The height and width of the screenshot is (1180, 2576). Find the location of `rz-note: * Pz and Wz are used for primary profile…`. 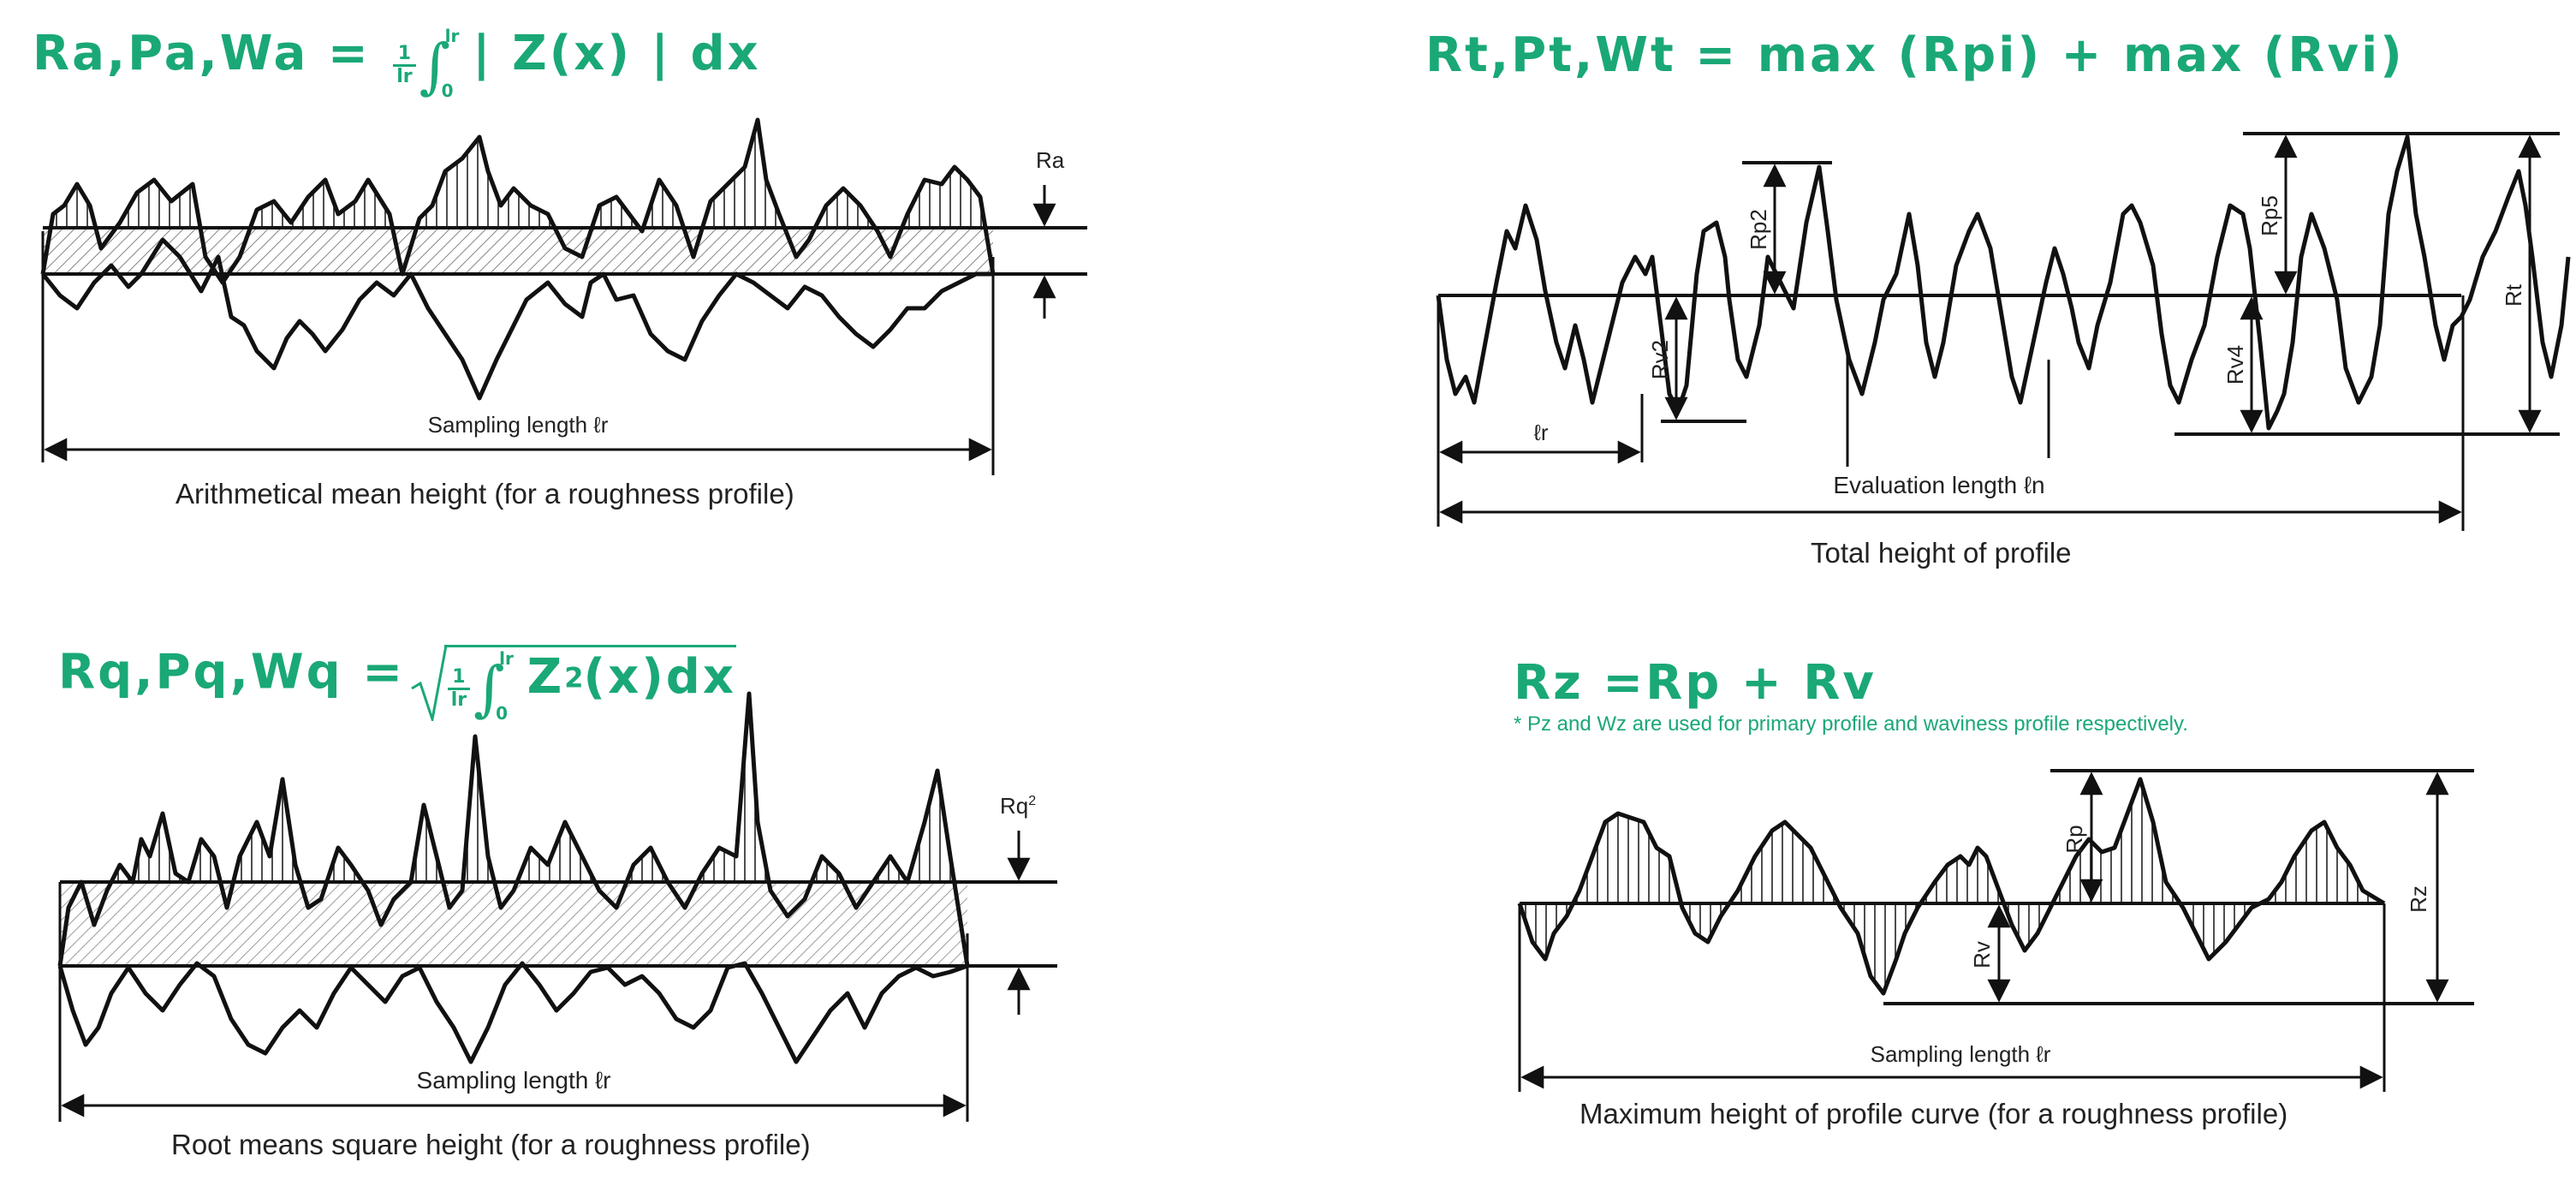

rz-note: * Pz and Wz are used for primary profile… is located at coordinates (1851, 724).